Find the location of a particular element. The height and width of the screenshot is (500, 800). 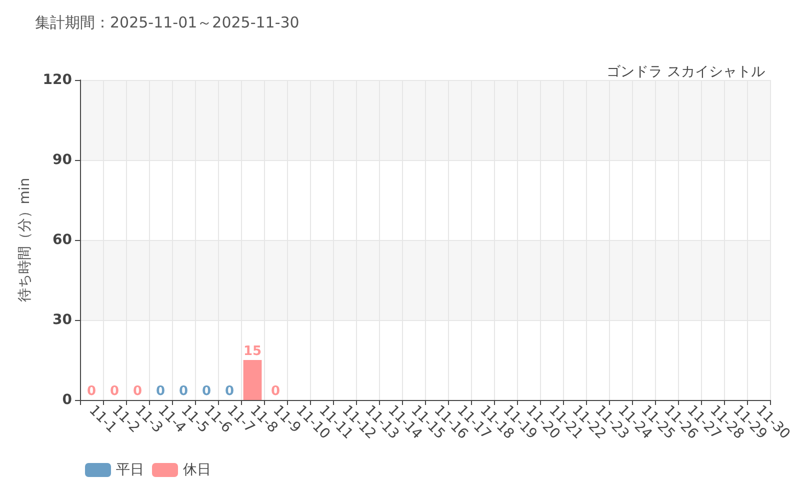

chart-subtitle: ゴンドラ スカイシャトル is located at coordinates (686, 72).